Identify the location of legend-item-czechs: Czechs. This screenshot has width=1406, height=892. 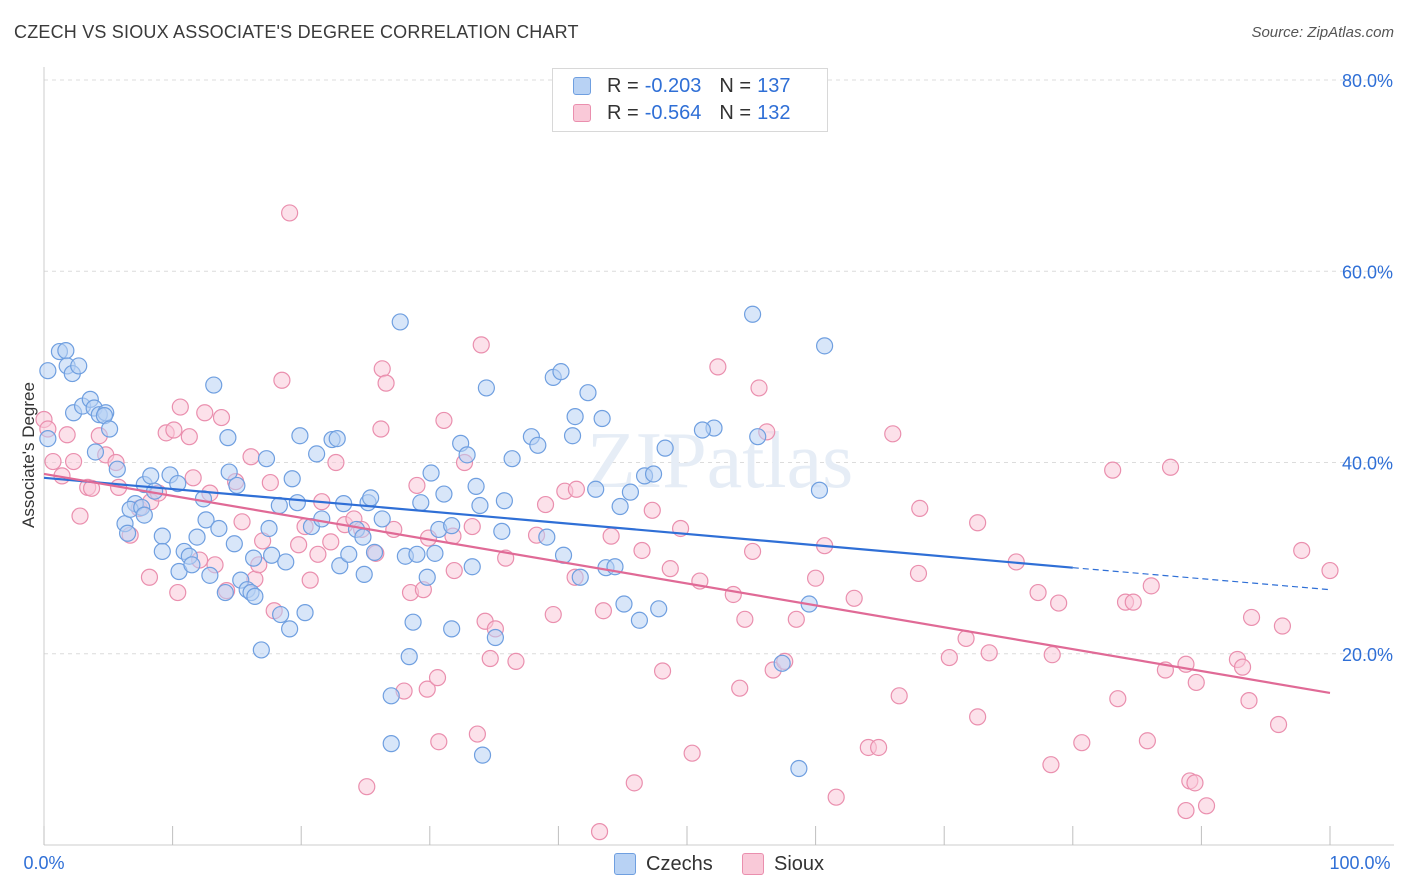
(663, 864).